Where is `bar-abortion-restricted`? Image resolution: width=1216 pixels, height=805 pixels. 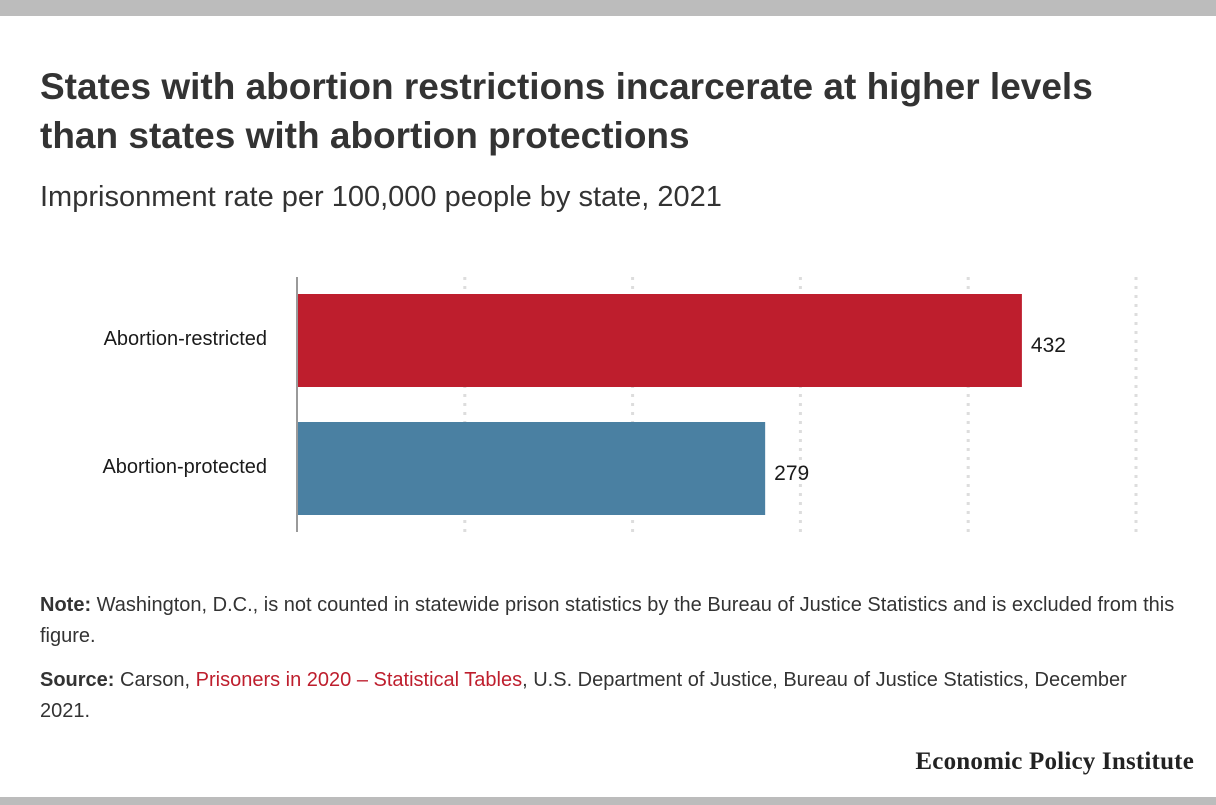 bar-abortion-restricted is located at coordinates (659, 340).